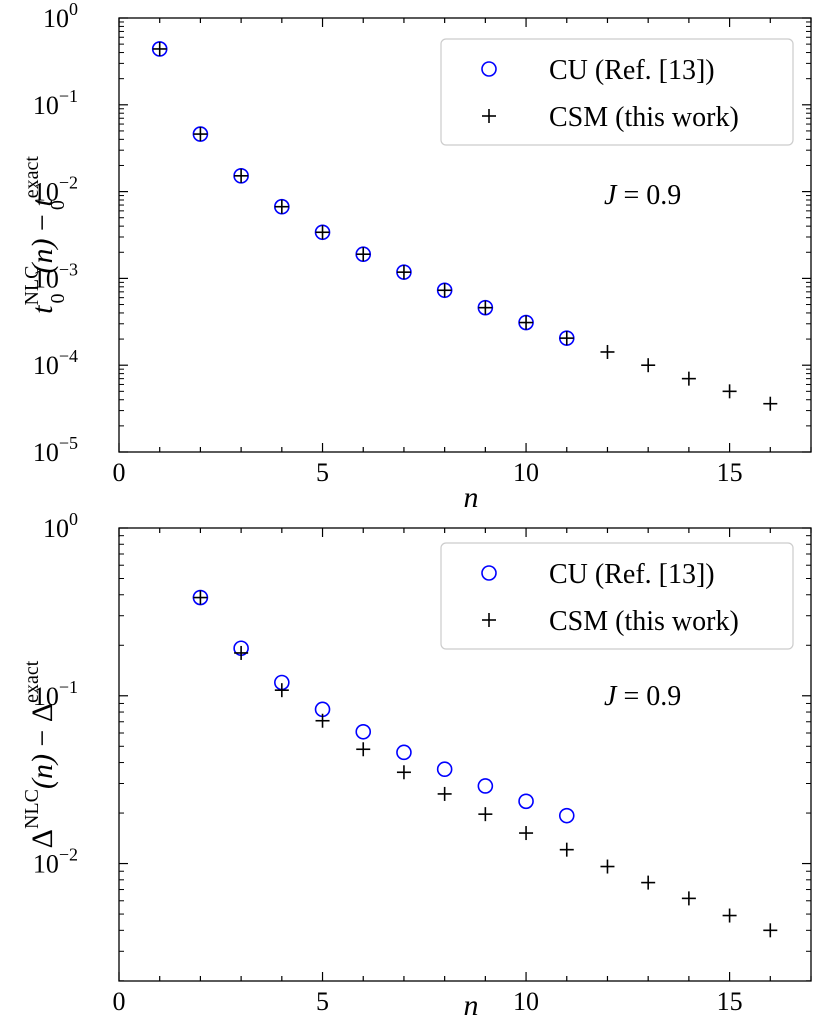 This screenshot has width=817, height=1022. What do you see at coordinates (45, 235) in the screenshot?
I see `y-axis-label: tNLC 0(n) − texact0` at bounding box center [45, 235].